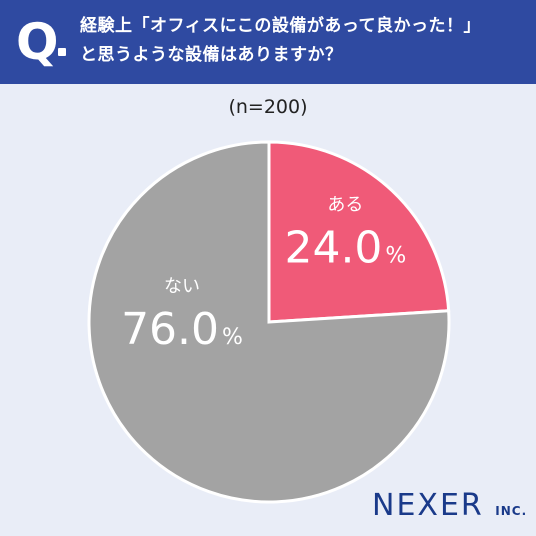 This screenshot has width=536, height=536. What do you see at coordinates (345, 205) in the screenshot?
I see `slice-label-0: ある` at bounding box center [345, 205].